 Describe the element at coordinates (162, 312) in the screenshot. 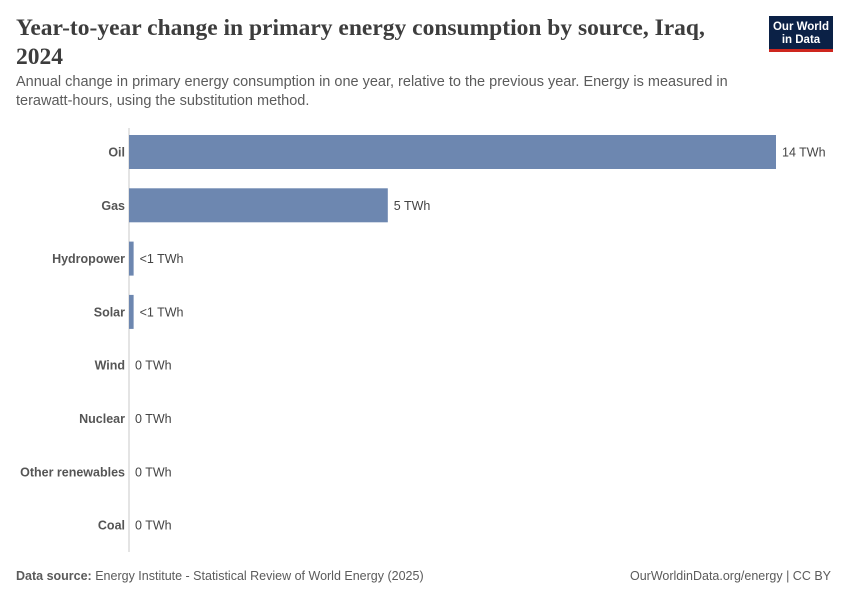

I see `value-label-solar: <1 TWh` at that location.